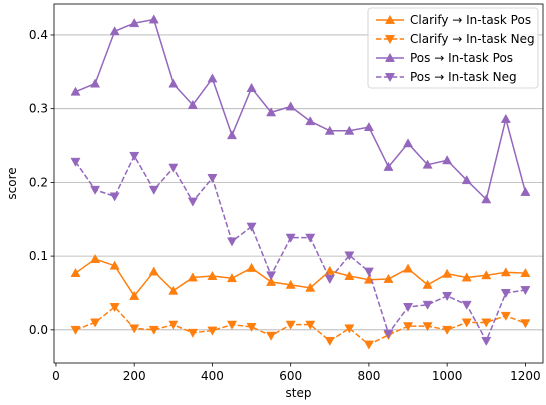 The width and height of the screenshot is (546, 405). I want to click on legend-box, so click(453, 48).